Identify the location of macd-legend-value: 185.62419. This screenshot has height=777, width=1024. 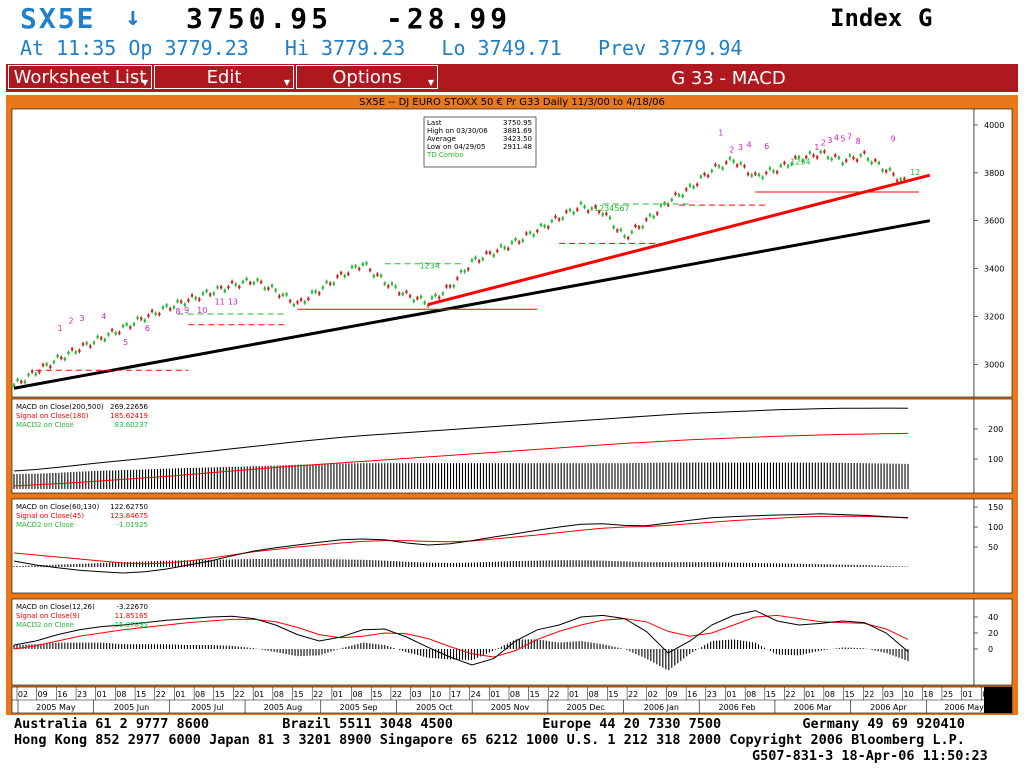
(129, 416).